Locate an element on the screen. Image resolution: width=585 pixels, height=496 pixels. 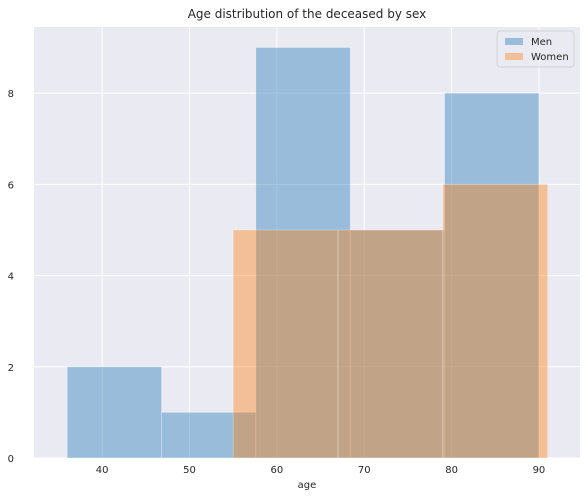
x-tick-label: 70 is located at coordinates (364, 470).